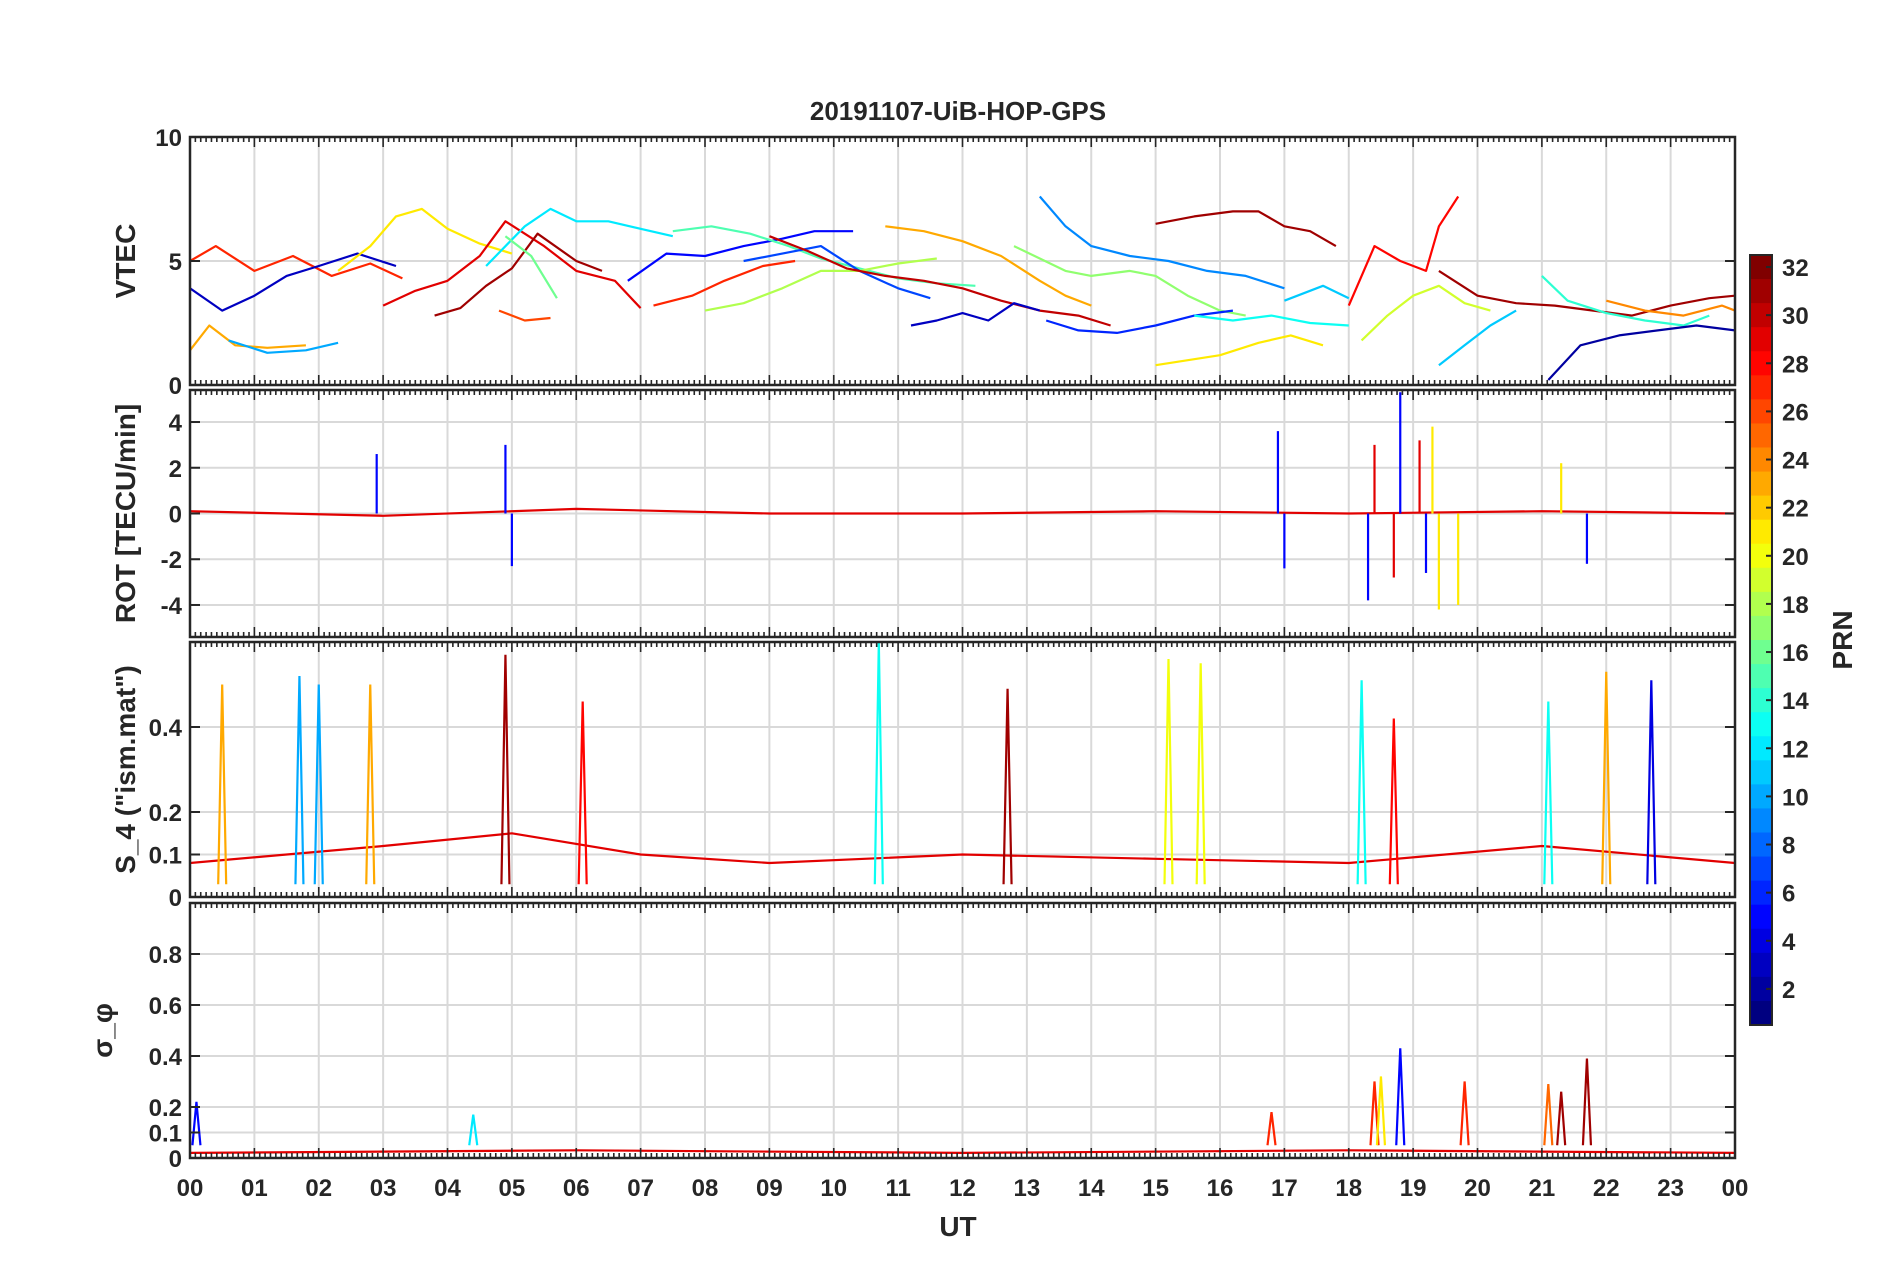 The width and height of the screenshot is (1902, 1272). I want to click on colorbar-tick-label: 24, so click(1795, 461).